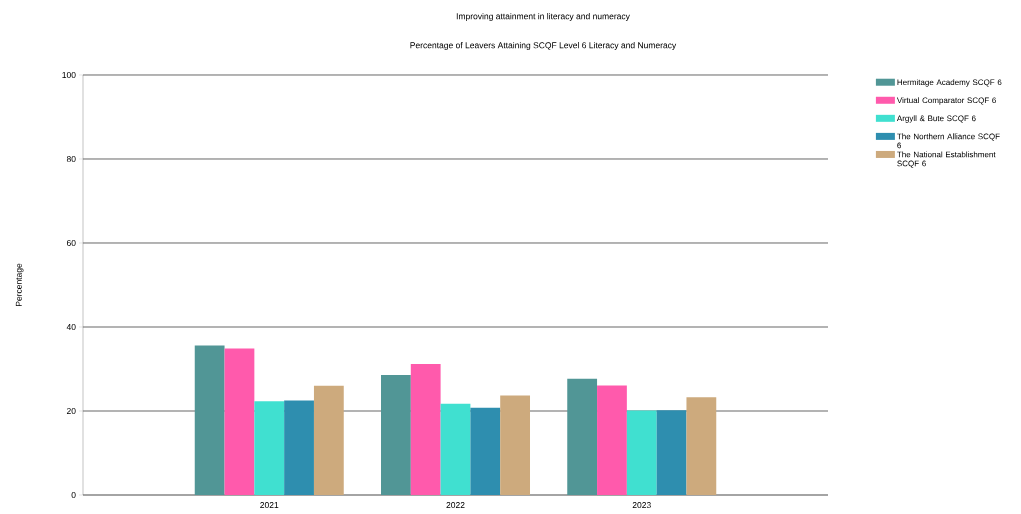 The width and height of the screenshot is (1021, 514). What do you see at coordinates (641, 505) in the screenshot?
I see `x-tick-label: 2023` at bounding box center [641, 505].